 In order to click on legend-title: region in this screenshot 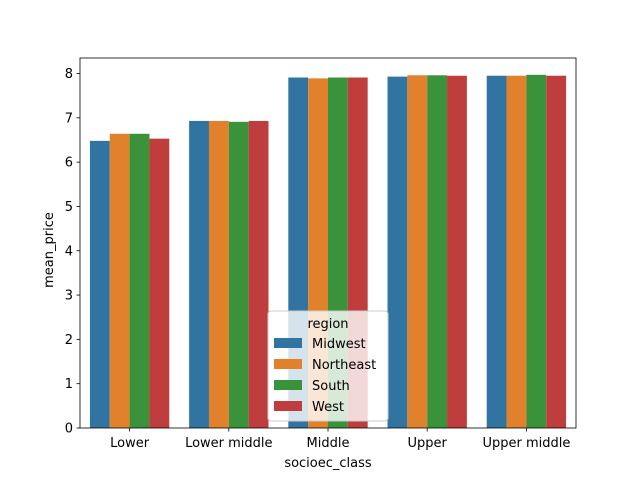, I will do `click(327, 324)`.